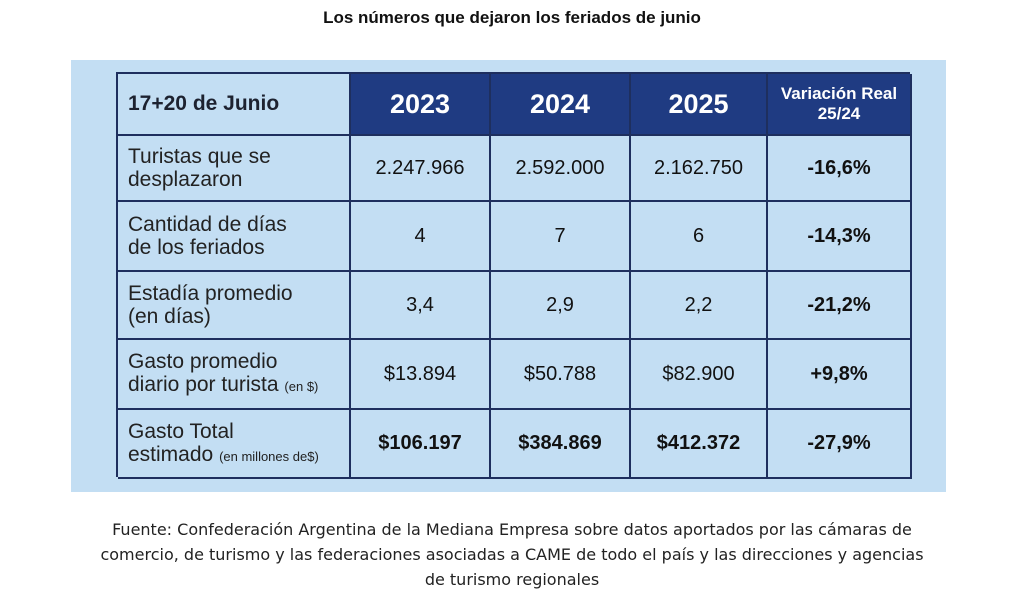 The height and width of the screenshot is (614, 1024). Describe the element at coordinates (421, 375) in the screenshot. I see `table-cell: $13.894` at that location.